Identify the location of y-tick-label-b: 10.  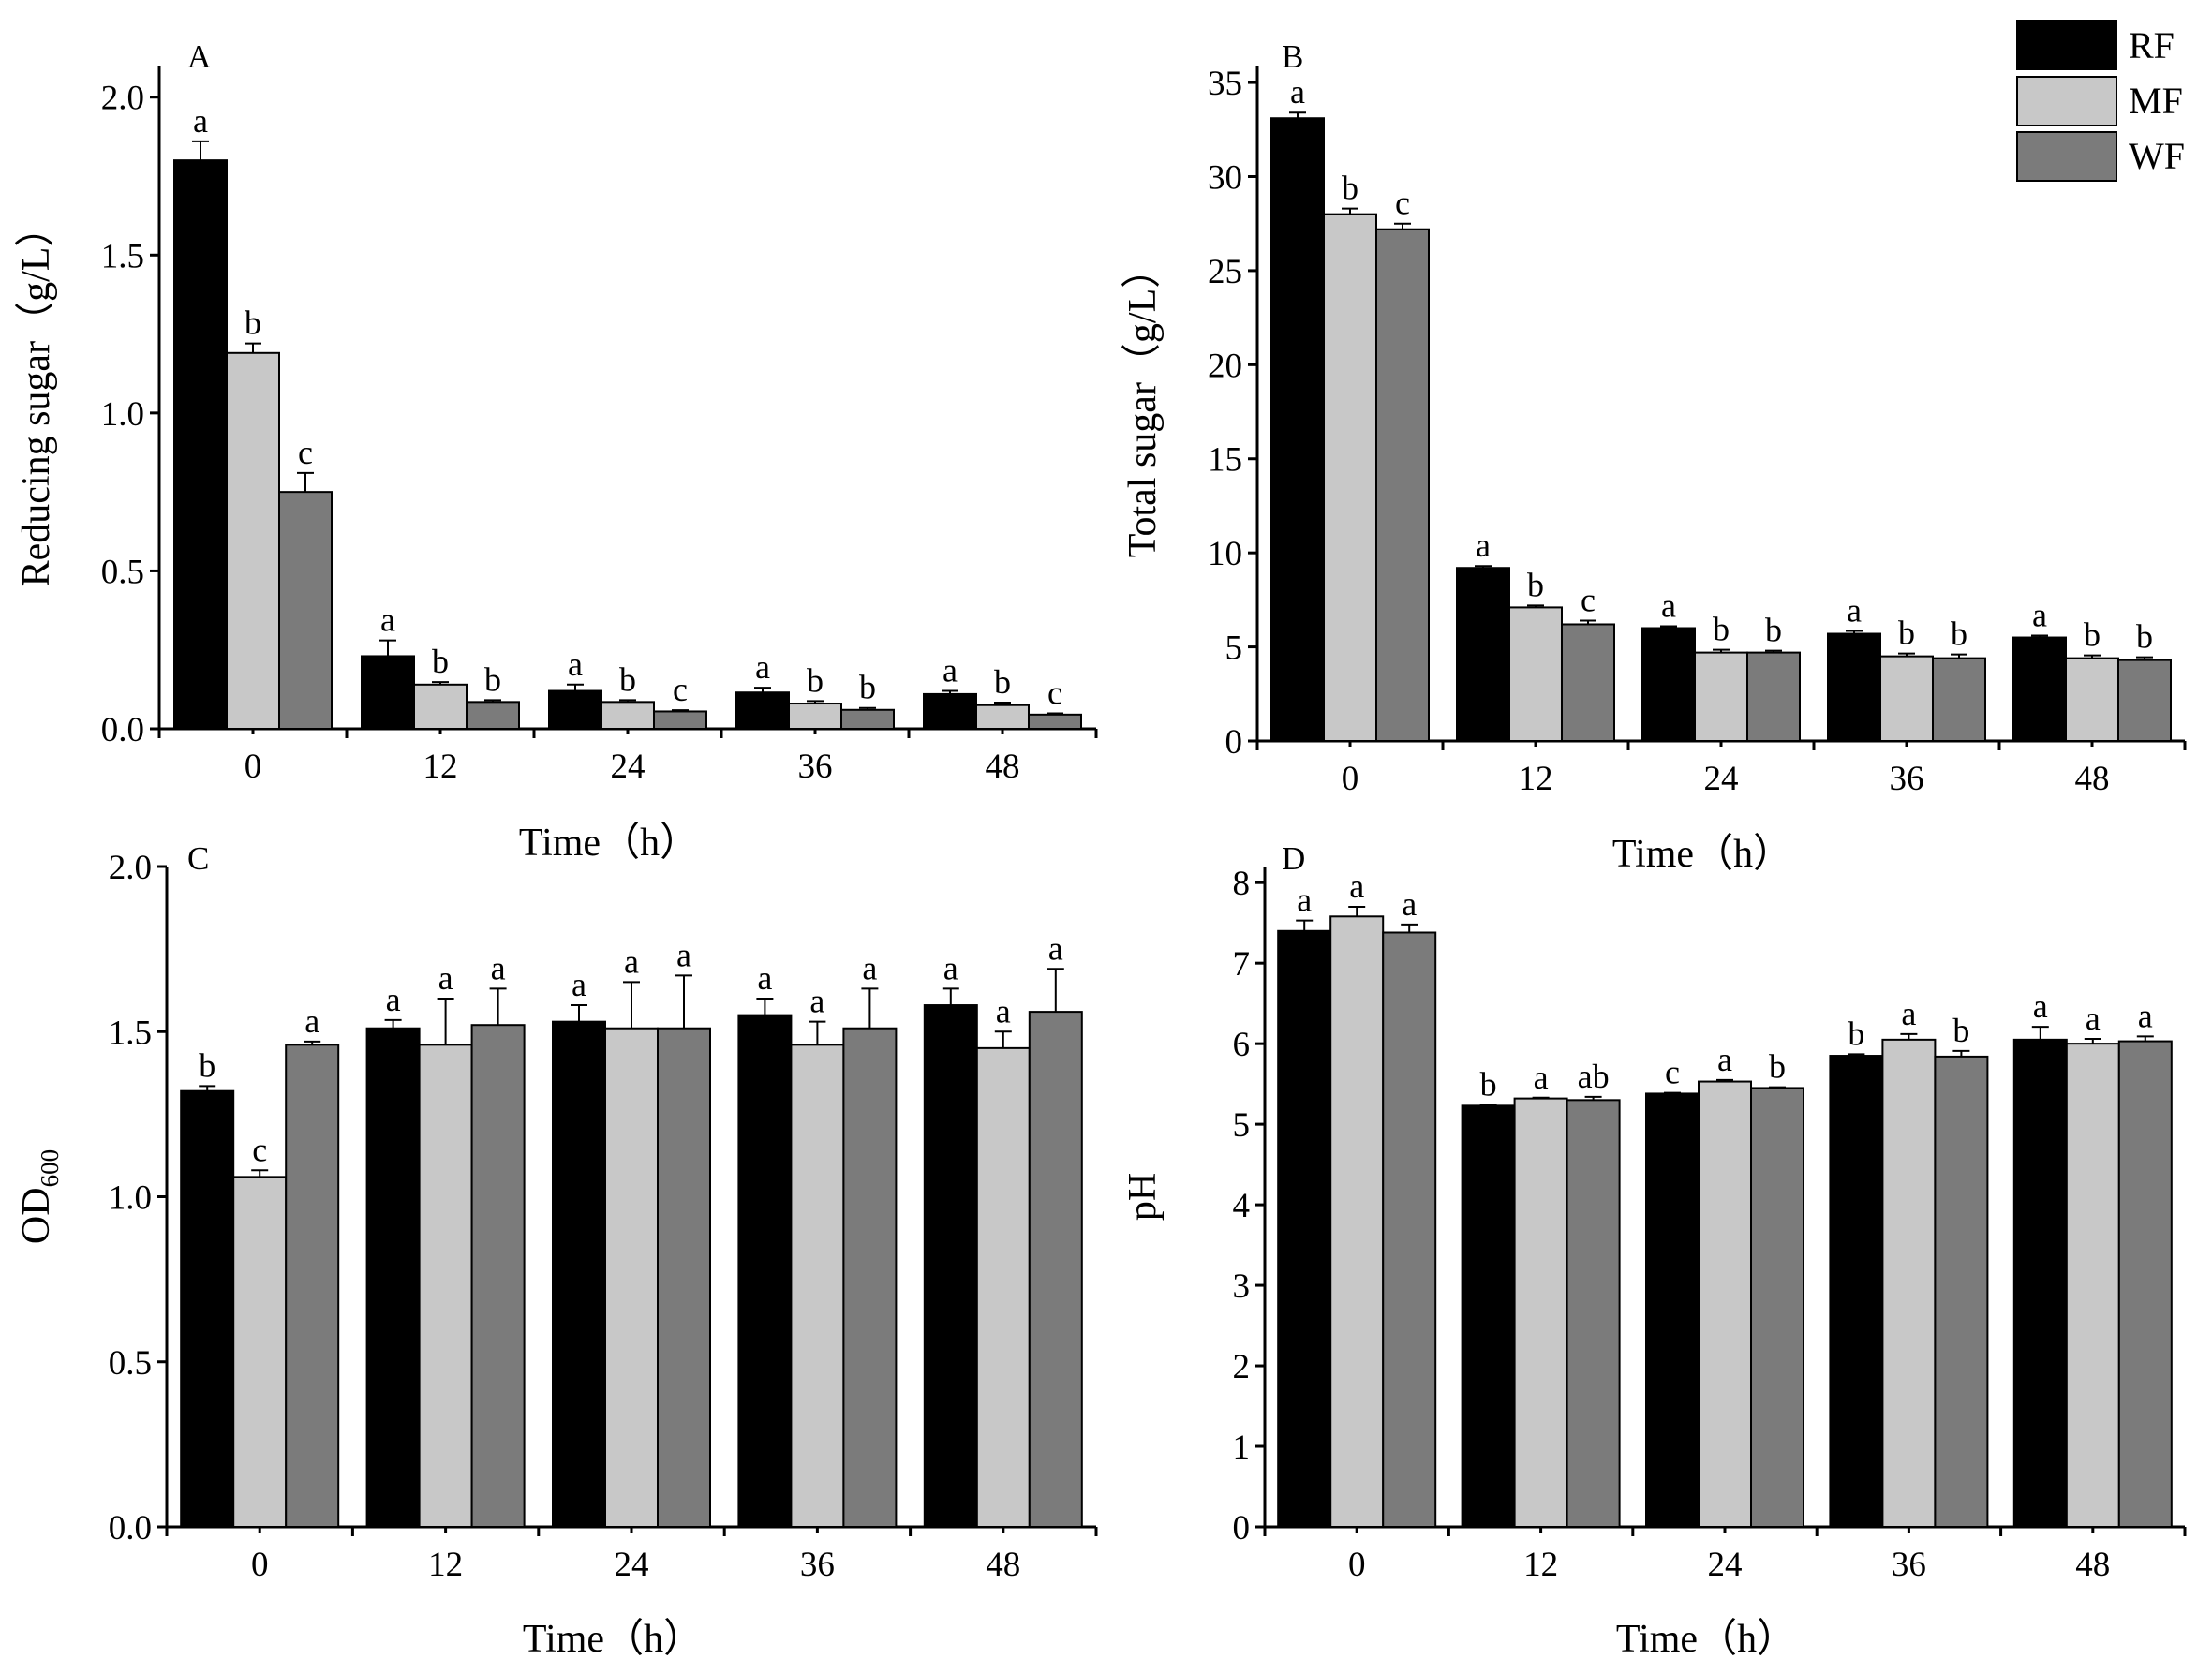
(1225, 554).